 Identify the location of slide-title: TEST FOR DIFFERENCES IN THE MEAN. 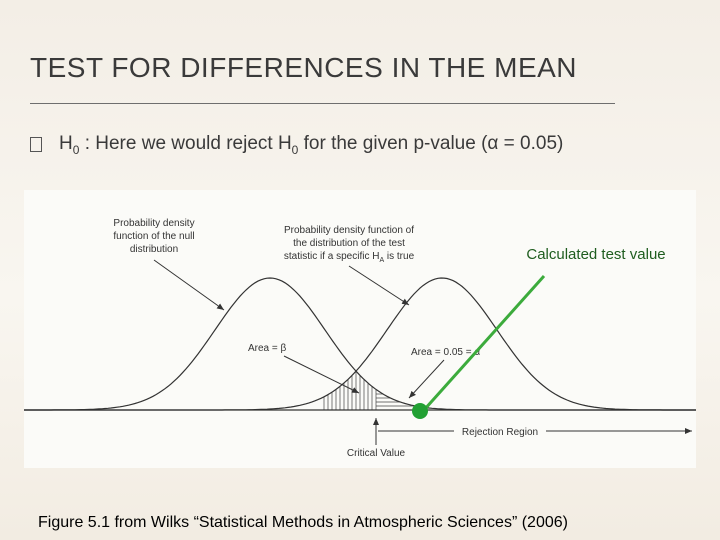
(304, 67).